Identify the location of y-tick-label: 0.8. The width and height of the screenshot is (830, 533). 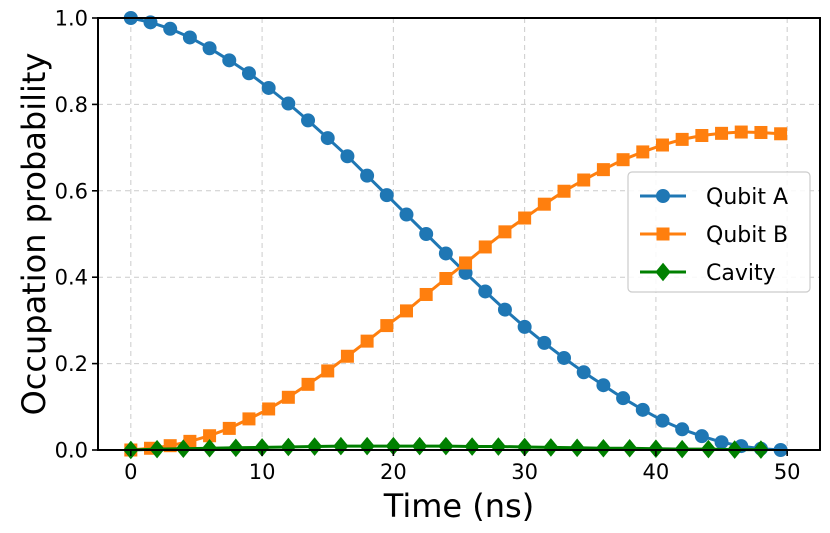
(71, 105).